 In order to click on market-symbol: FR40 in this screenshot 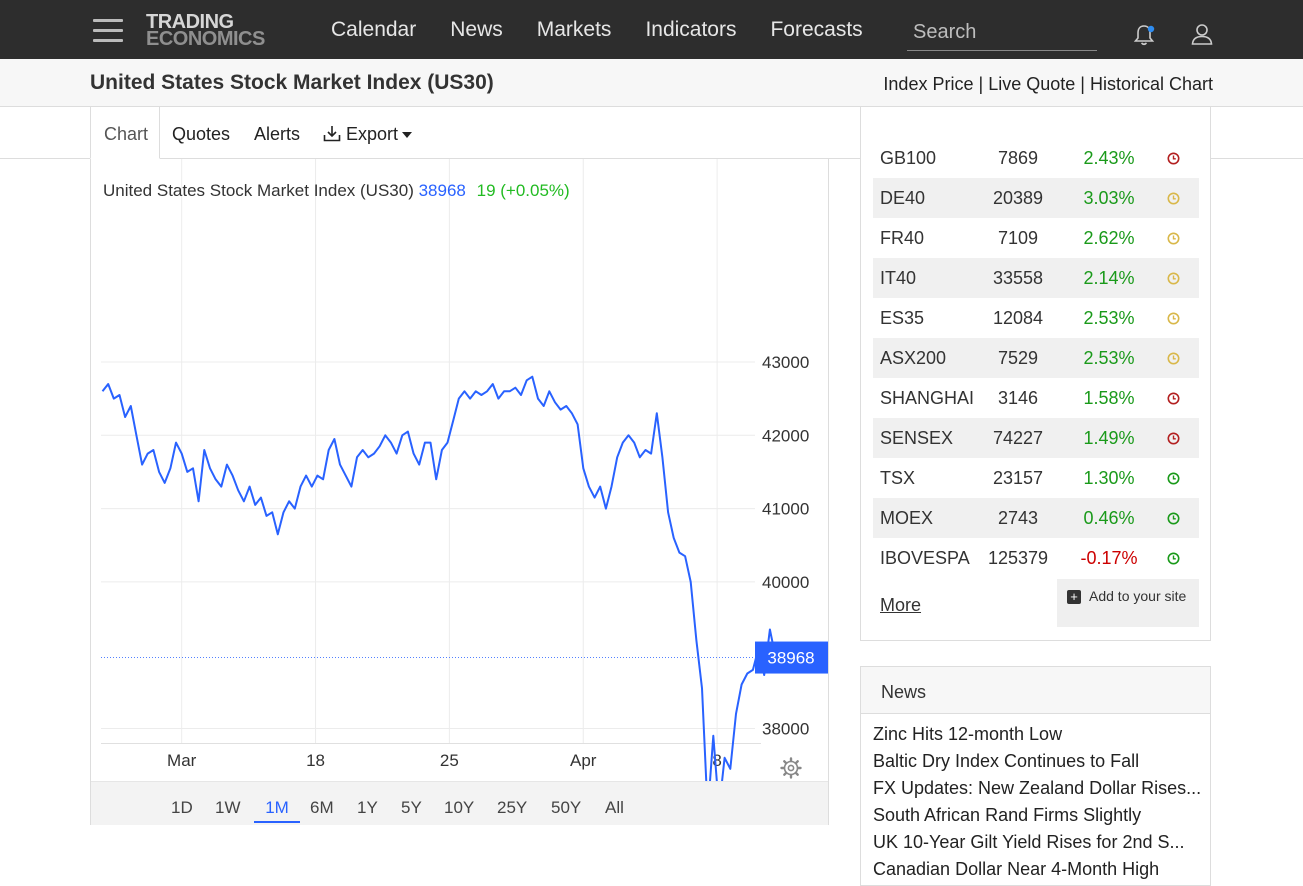, I will do `click(902, 238)`.